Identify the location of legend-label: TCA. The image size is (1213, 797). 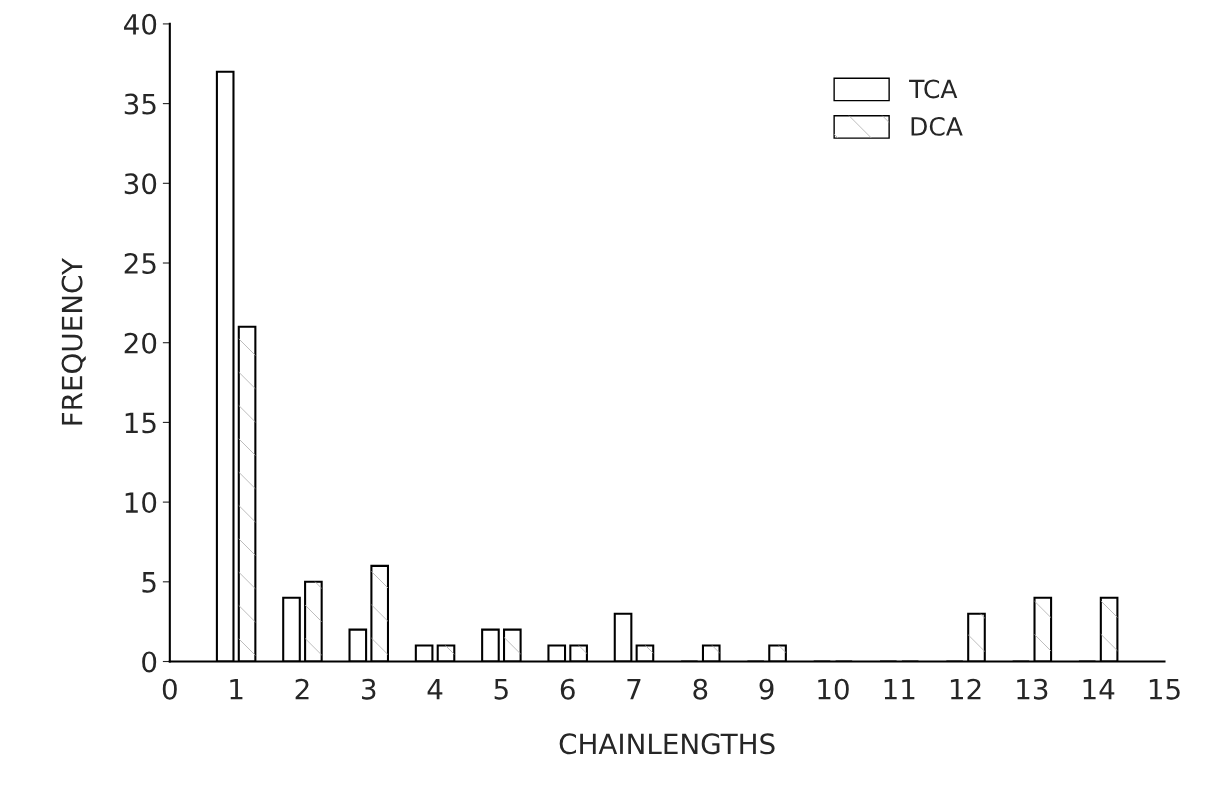
(933, 89).